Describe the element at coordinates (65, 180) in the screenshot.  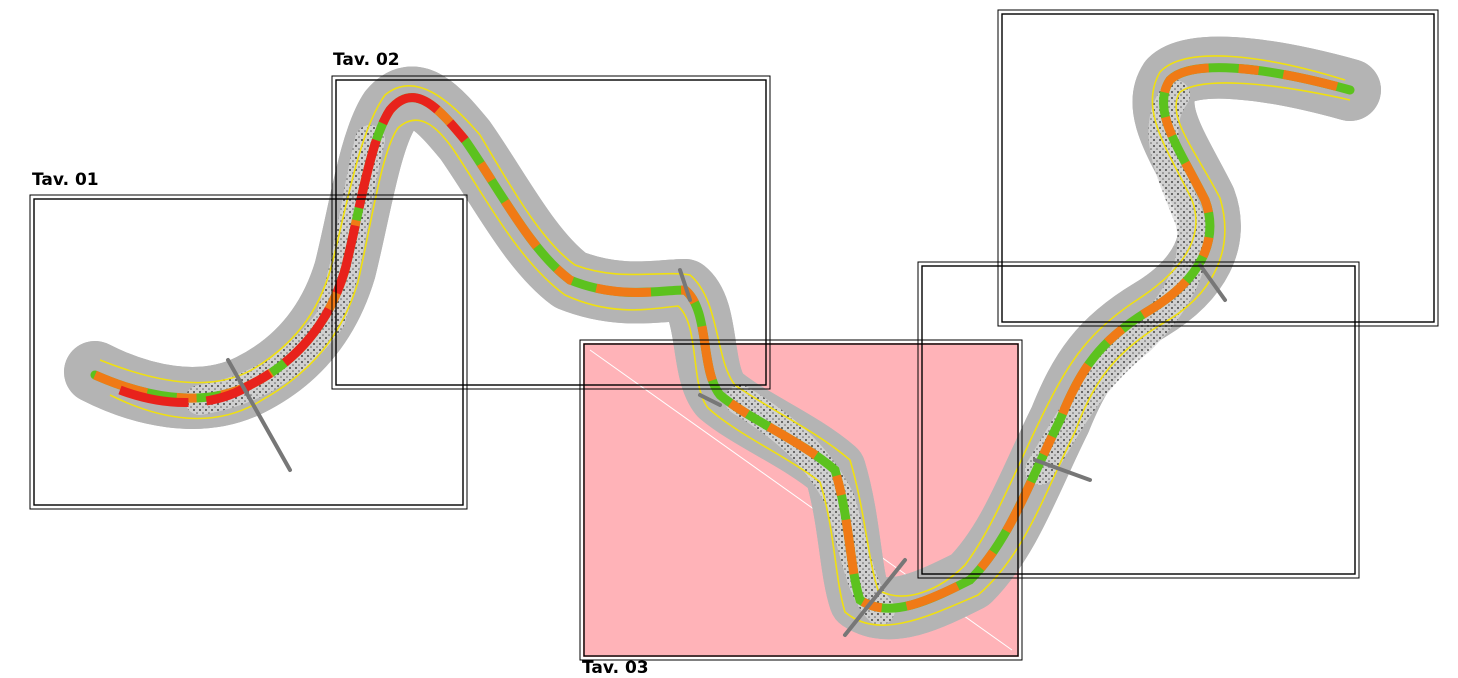
I see `sheet-label-tav01: Tav. 01` at that location.